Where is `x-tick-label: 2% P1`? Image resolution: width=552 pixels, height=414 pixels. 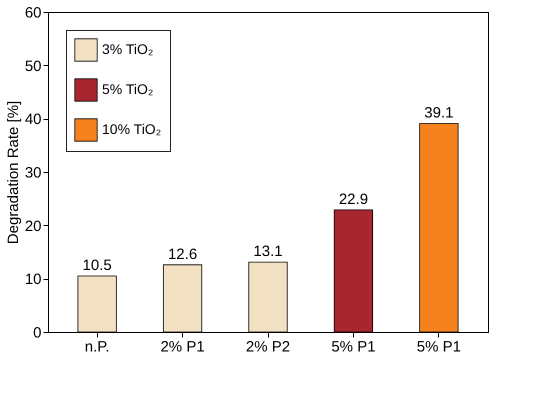
x-tick-label: 2% P1 is located at coordinates (182, 347).